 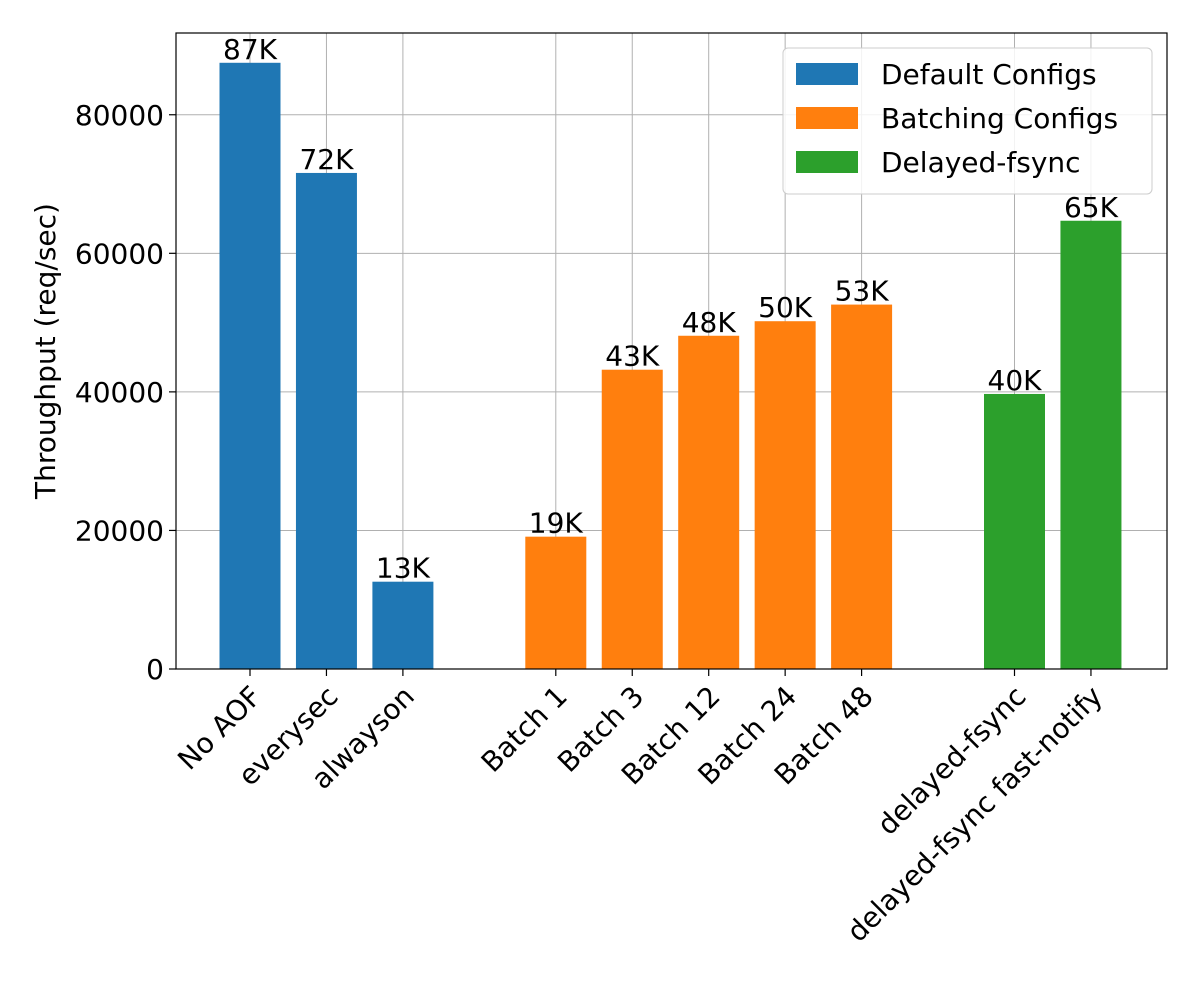 What do you see at coordinates (250, 49) in the screenshot?
I see `value-label: 87K` at bounding box center [250, 49].